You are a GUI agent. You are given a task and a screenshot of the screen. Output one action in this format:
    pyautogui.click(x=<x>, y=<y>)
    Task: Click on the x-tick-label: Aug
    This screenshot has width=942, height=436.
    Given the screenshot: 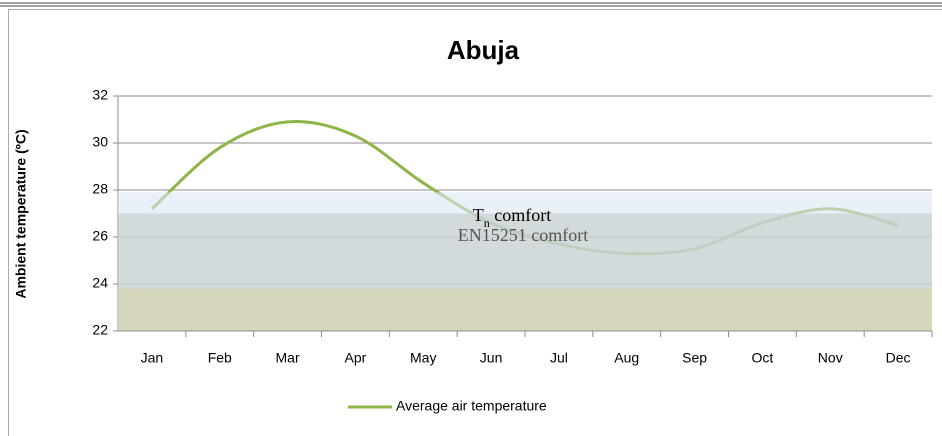 What is the action you would take?
    pyautogui.click(x=626, y=358)
    